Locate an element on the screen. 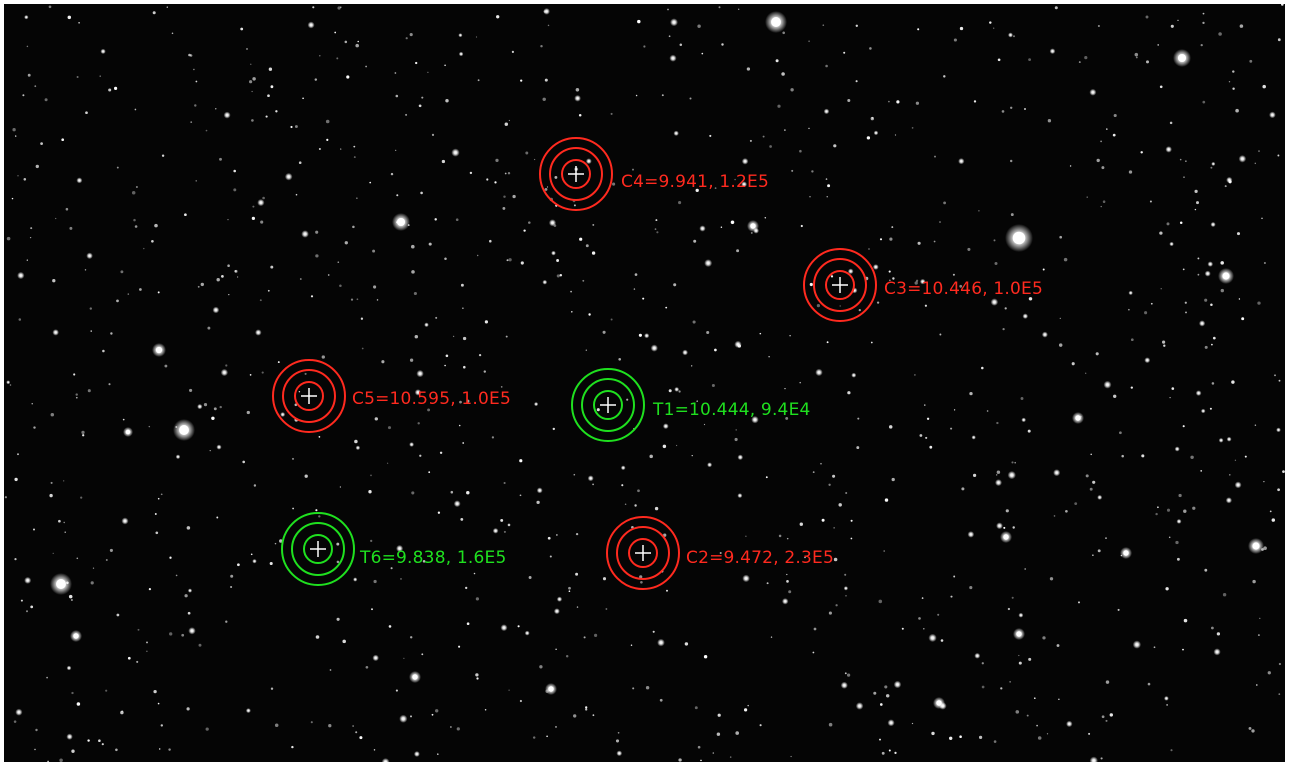 The height and width of the screenshot is (767, 1289). aperture-c3: C3=10.446, 1.0E5 is located at coordinates (923, 285).